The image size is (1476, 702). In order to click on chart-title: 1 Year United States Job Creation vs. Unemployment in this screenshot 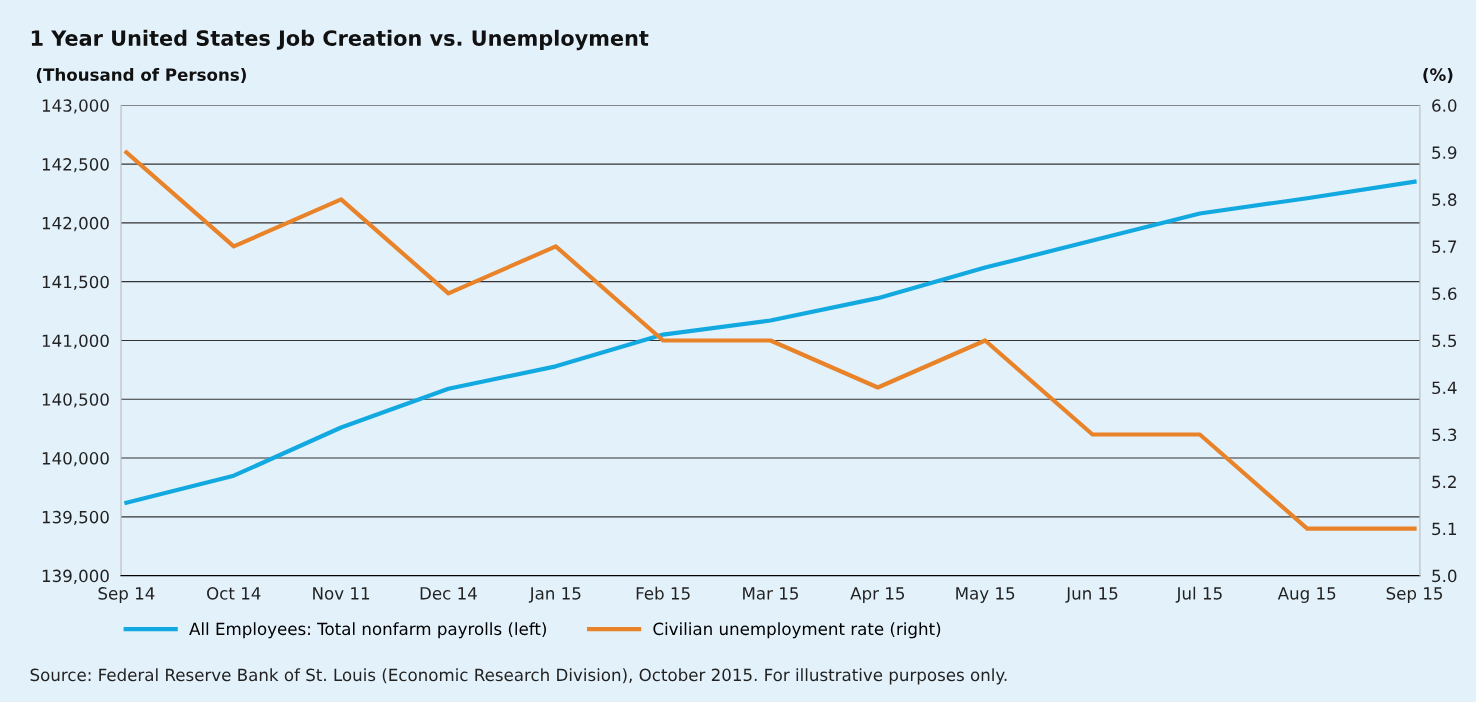, I will do `click(340, 40)`.